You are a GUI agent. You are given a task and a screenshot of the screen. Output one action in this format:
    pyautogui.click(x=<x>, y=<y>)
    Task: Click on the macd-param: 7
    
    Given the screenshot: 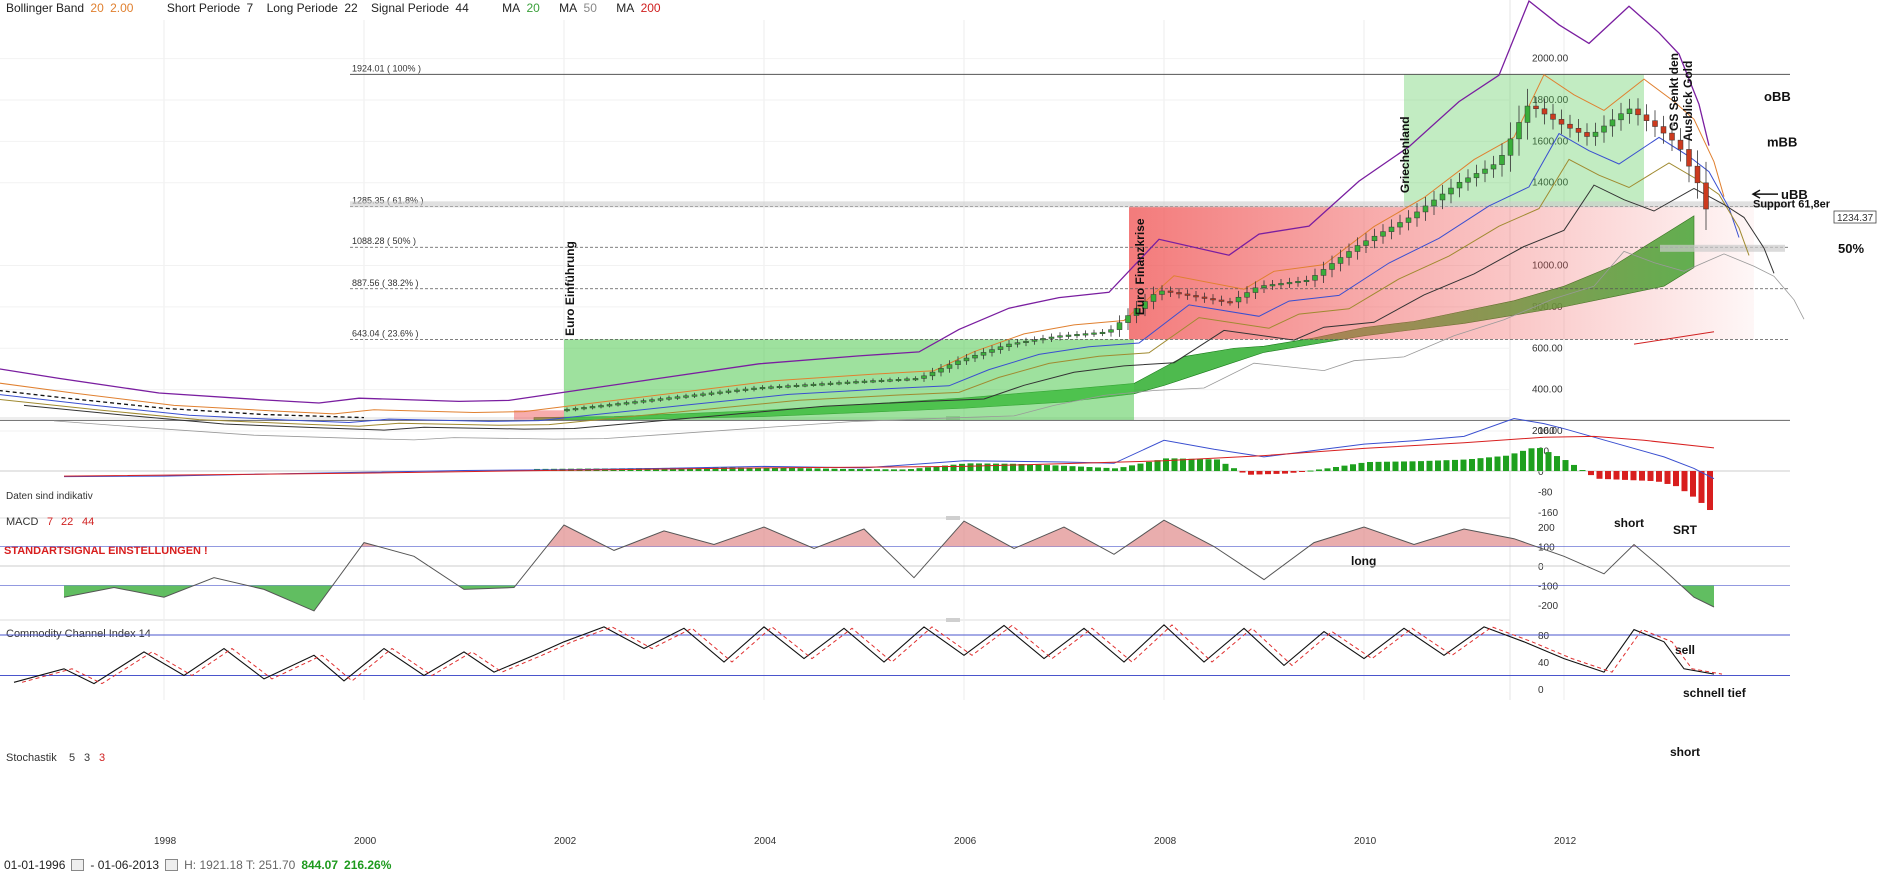 What is the action you would take?
    pyautogui.click(x=50, y=522)
    